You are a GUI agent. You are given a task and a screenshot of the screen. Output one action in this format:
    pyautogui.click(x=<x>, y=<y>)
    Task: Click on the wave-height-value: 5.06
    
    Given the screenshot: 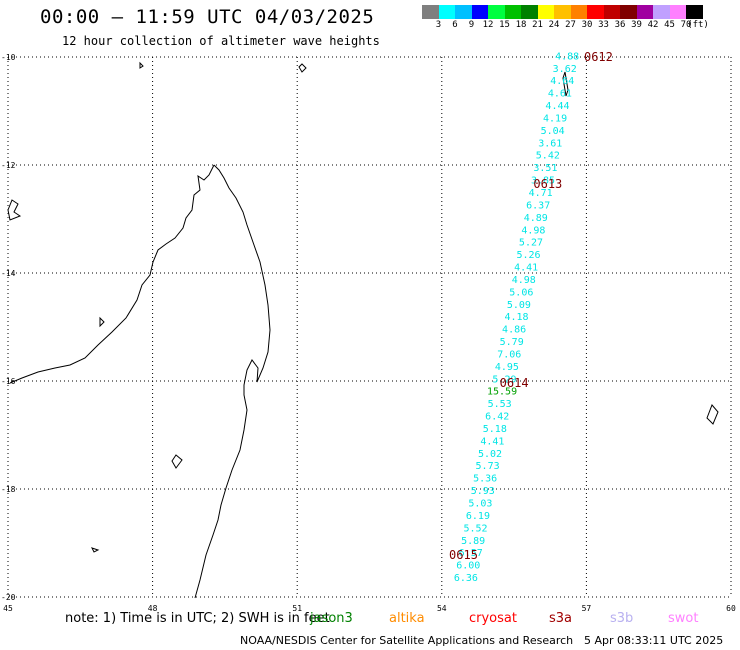 What is the action you would take?
    pyautogui.click(x=521, y=292)
    